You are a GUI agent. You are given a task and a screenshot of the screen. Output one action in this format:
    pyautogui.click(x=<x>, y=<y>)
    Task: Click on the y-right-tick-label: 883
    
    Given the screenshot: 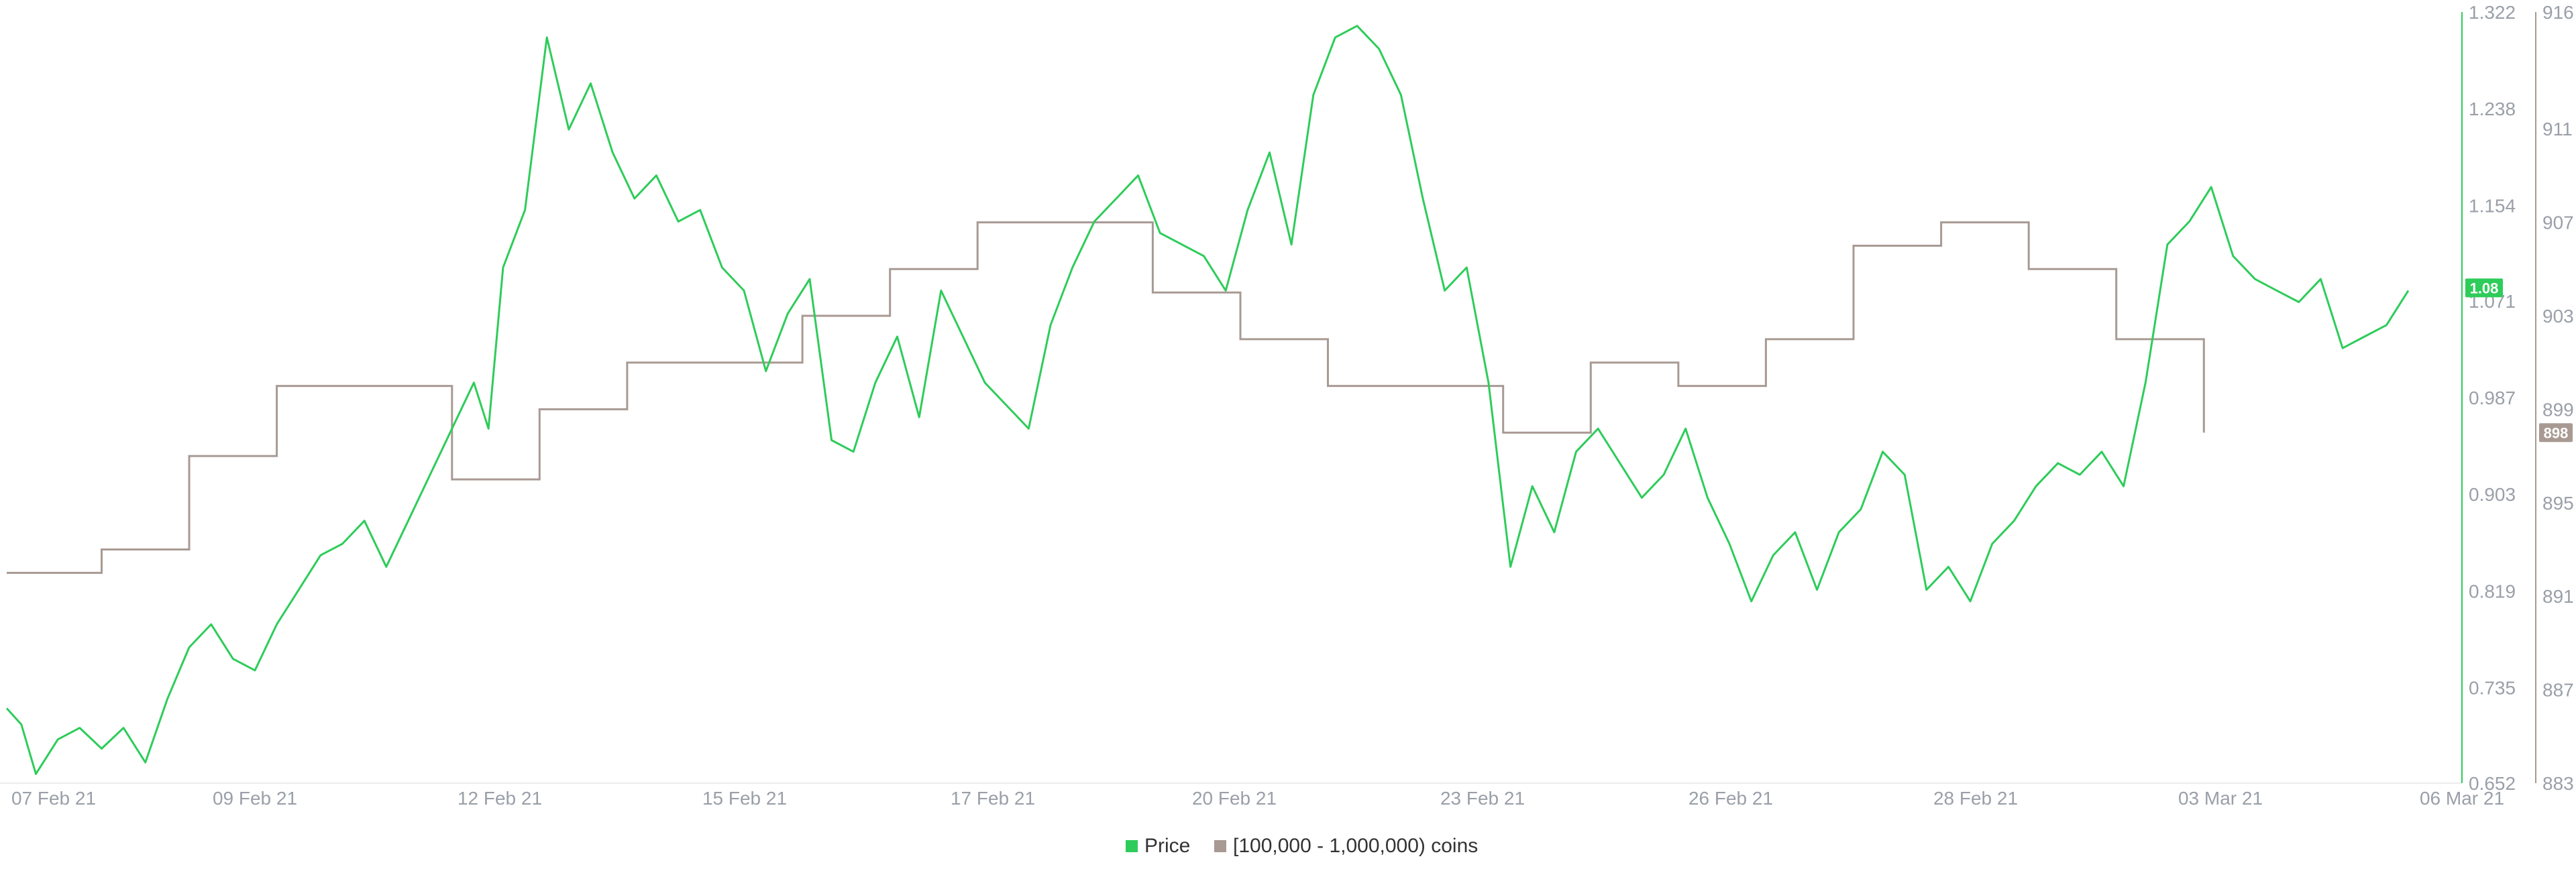 What is the action you would take?
    pyautogui.click(x=2558, y=783)
    